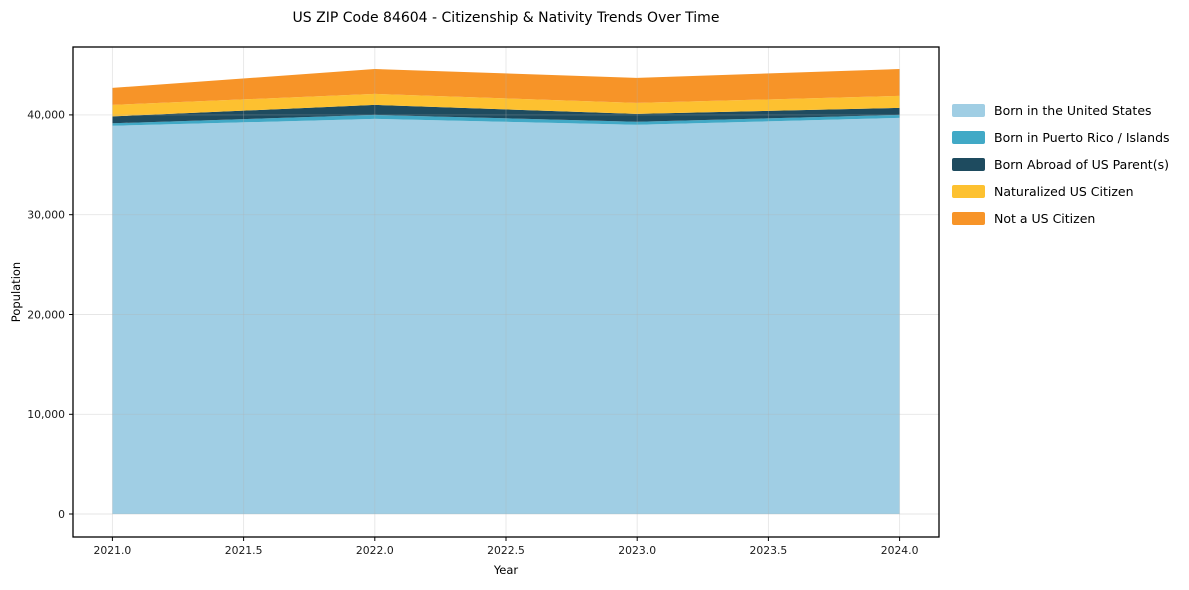 This screenshot has height=590, width=1189. Describe the element at coordinates (1081, 164) in the screenshot. I see `legend-label: Born Abroad of US Parent(s)` at that location.